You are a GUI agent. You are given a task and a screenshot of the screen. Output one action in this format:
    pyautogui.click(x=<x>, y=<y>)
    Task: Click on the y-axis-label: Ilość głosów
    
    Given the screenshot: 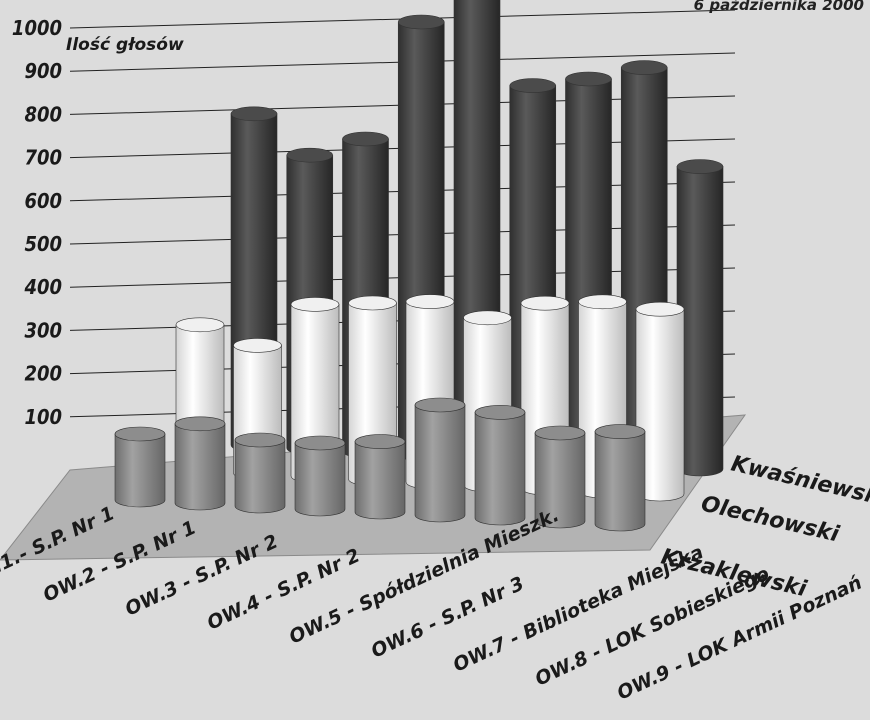 What is the action you would take?
    pyautogui.click(x=125, y=45)
    